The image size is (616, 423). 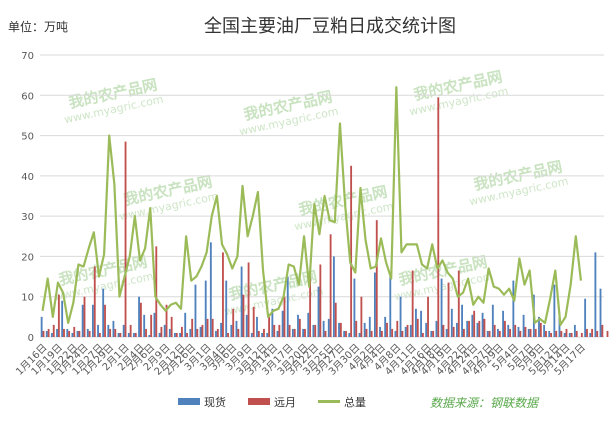 I want to click on y-tick-label: 70, so click(x=27, y=56).